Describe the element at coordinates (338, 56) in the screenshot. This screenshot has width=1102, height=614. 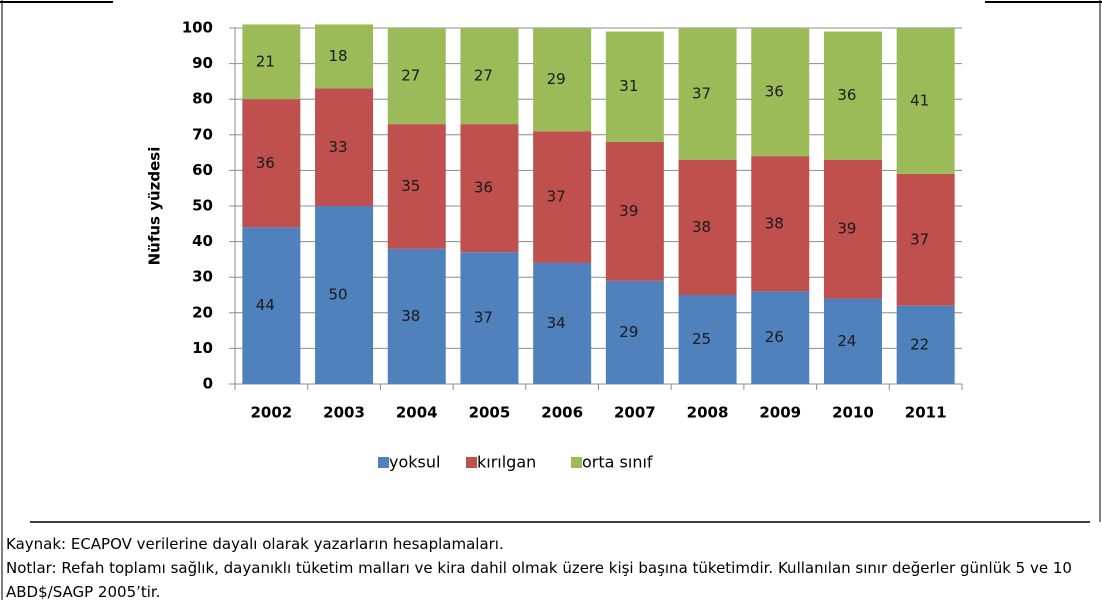
I see `value-label: 18` at that location.